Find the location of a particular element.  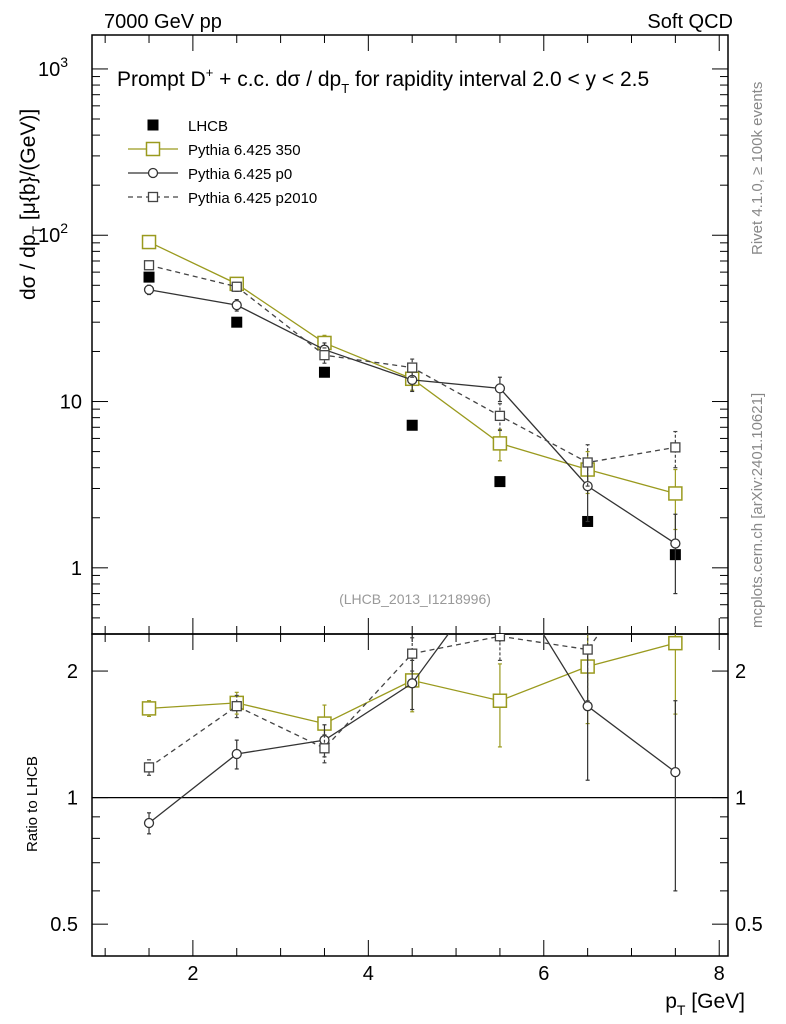

x-tick-label: 2 is located at coordinates (192, 974).